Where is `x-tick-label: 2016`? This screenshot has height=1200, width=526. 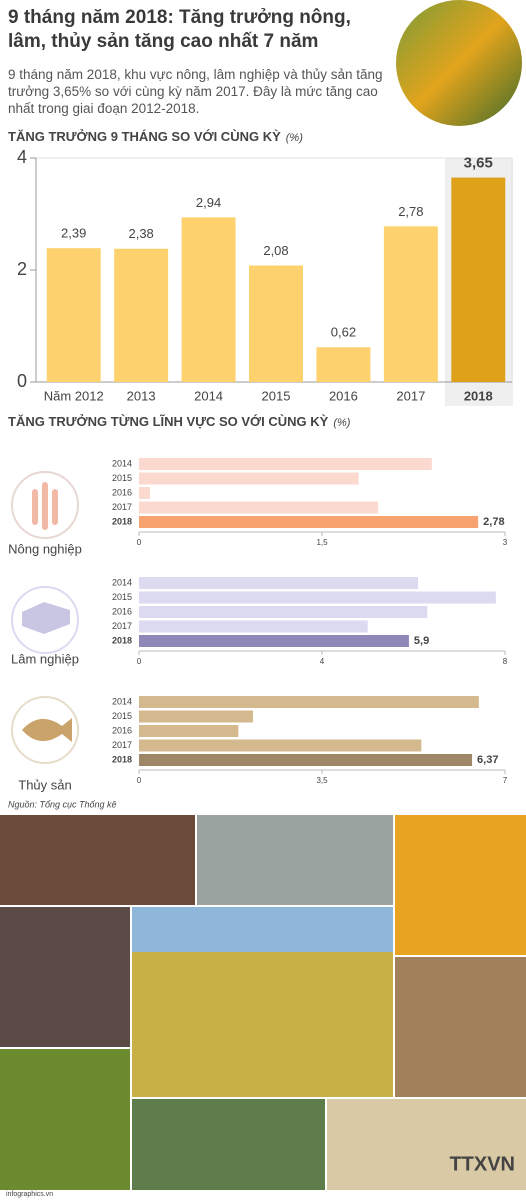
x-tick-label: 2016 is located at coordinates (343, 395).